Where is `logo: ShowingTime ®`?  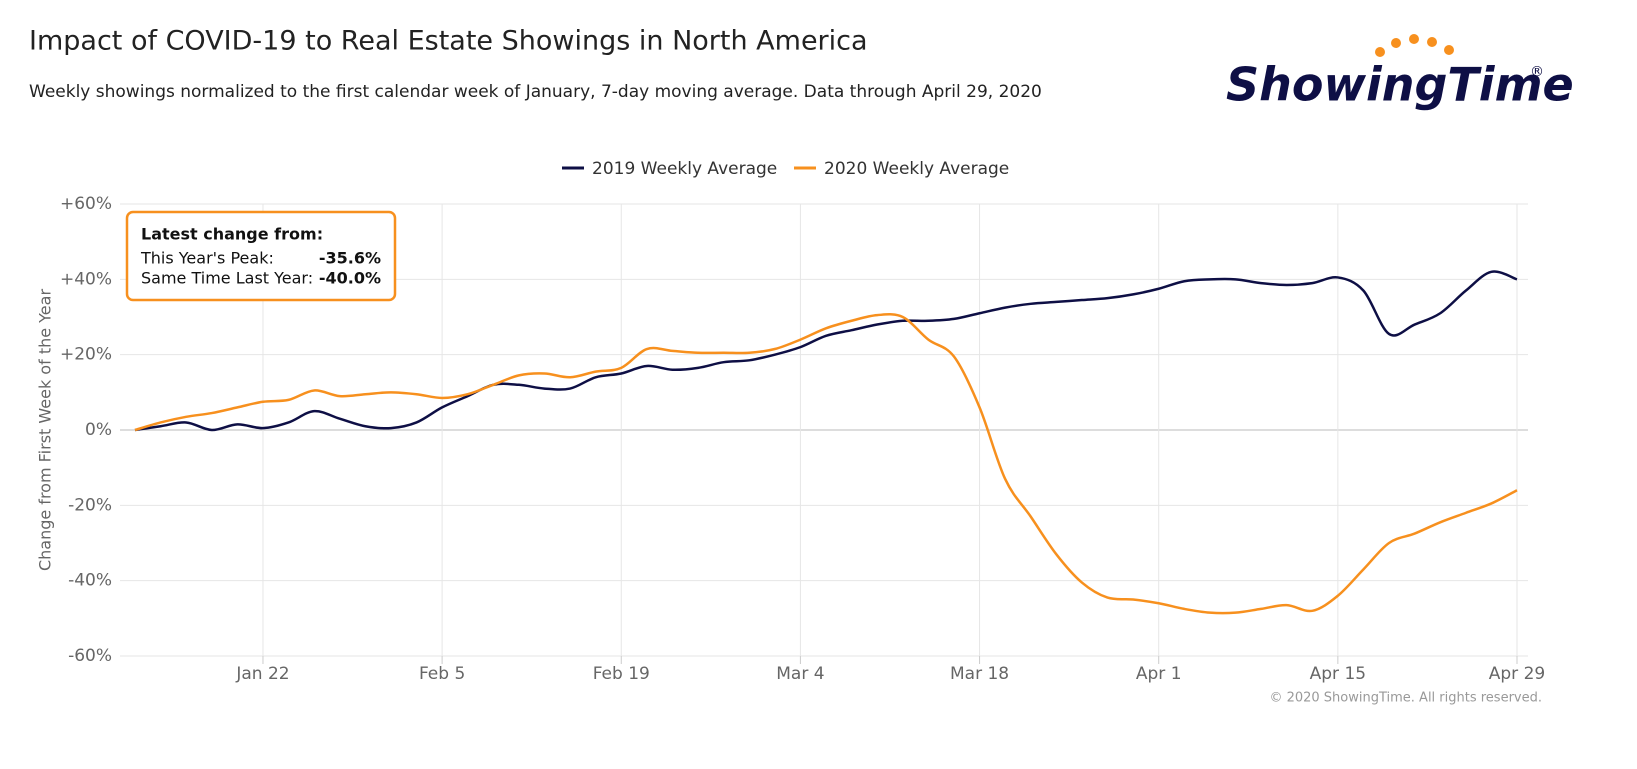 logo: ShowingTime ® is located at coordinates (1400, 73).